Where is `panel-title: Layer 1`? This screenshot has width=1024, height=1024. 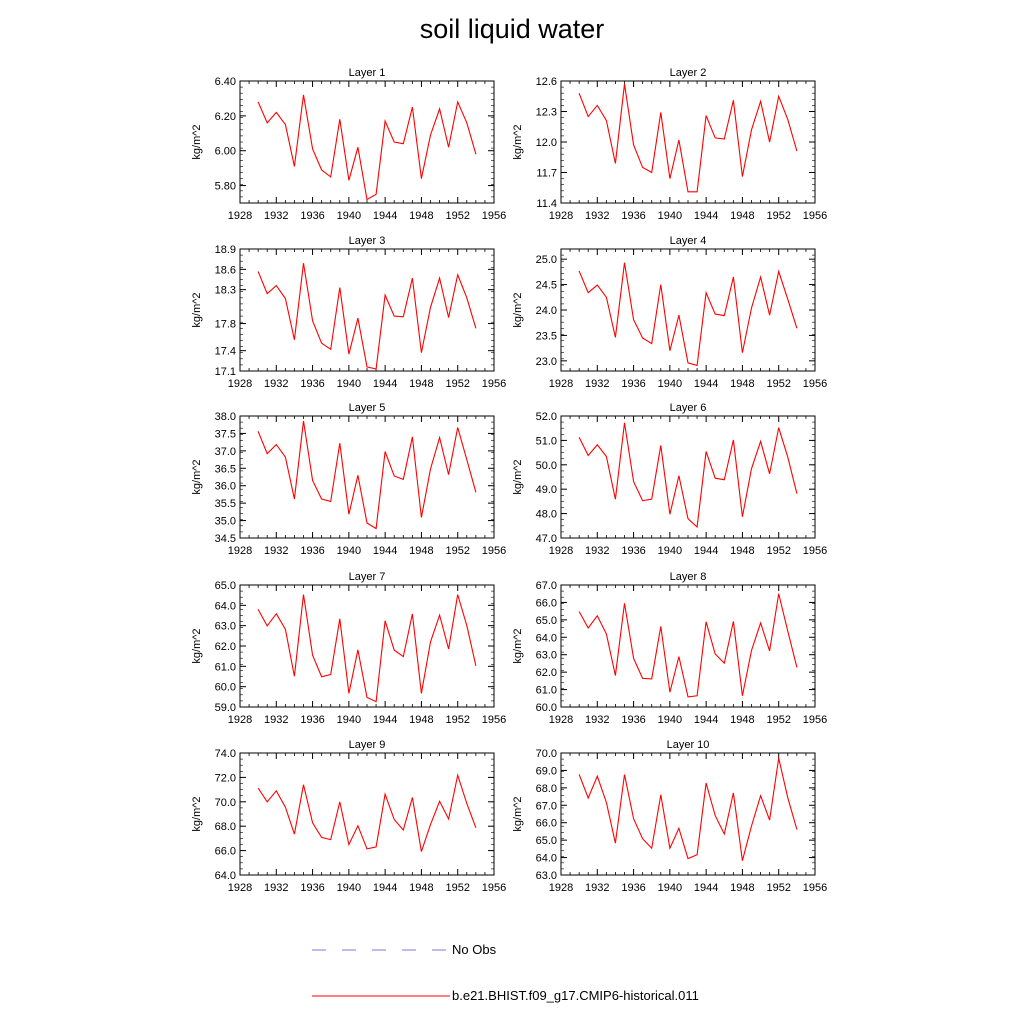 panel-title: Layer 1 is located at coordinates (367, 73).